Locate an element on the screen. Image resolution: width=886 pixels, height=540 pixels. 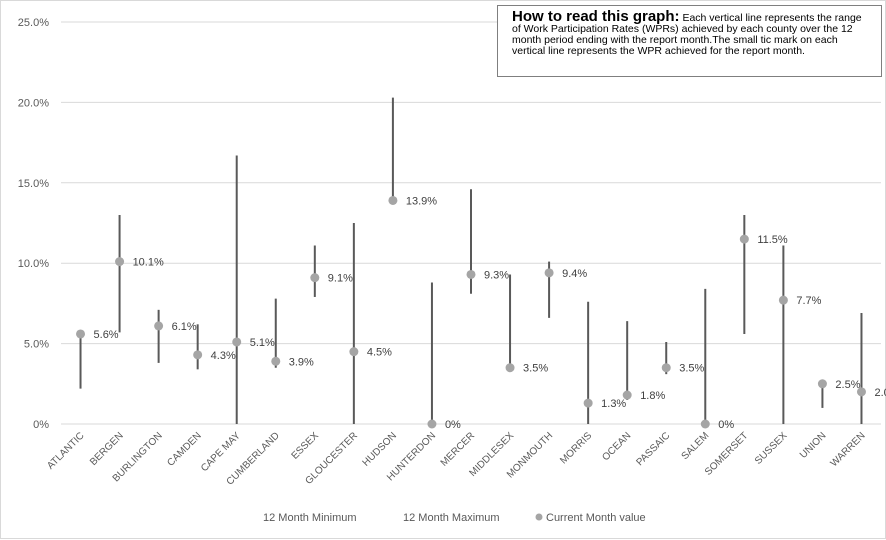
data-label: 5.6% is located at coordinates (106, 335).